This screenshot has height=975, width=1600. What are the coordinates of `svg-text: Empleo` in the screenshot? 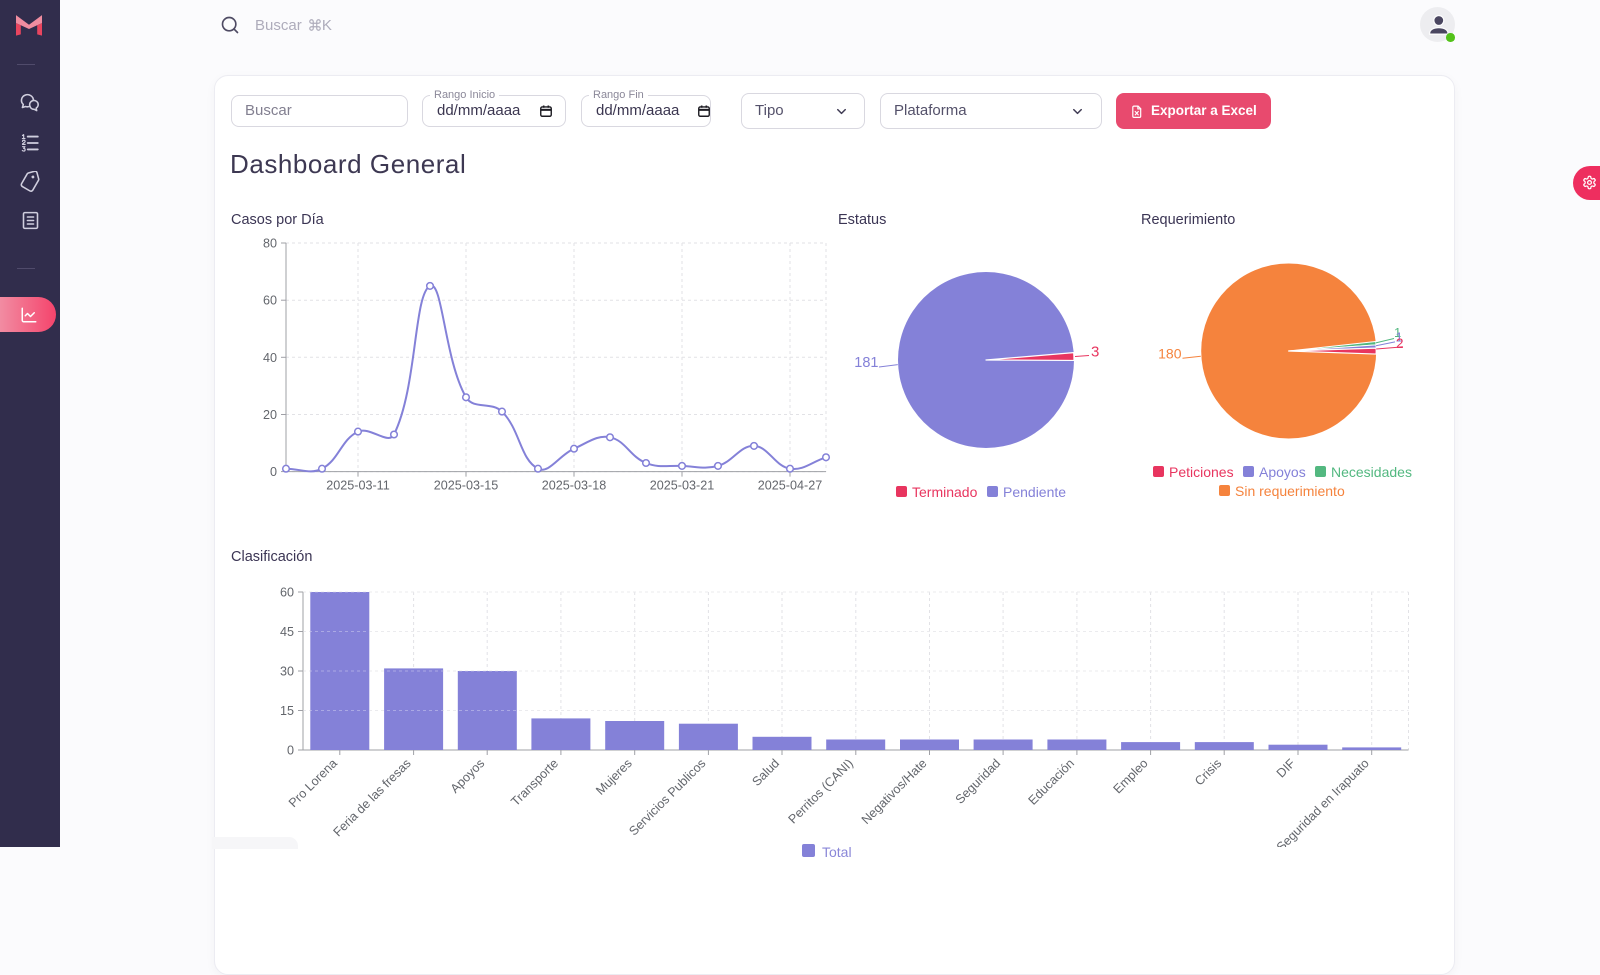 It's located at (1131, 776).